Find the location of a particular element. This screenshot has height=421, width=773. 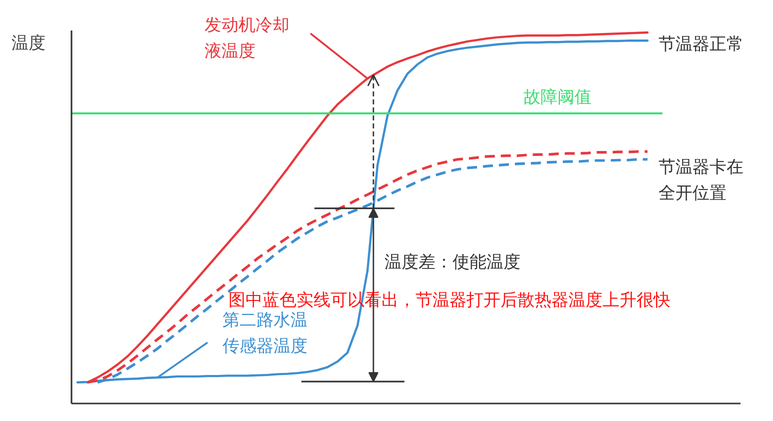

ref-line-label: 故障阈值 is located at coordinates (558, 97).